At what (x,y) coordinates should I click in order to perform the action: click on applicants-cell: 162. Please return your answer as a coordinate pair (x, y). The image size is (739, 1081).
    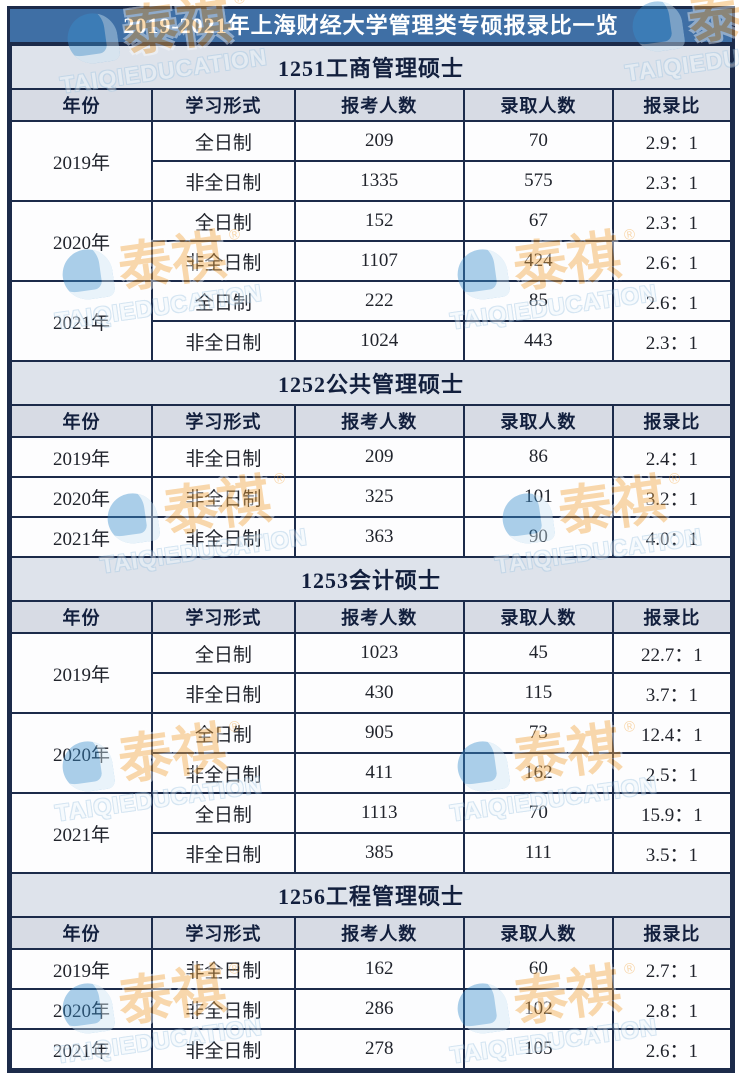
    Looking at the image, I should click on (379, 969).